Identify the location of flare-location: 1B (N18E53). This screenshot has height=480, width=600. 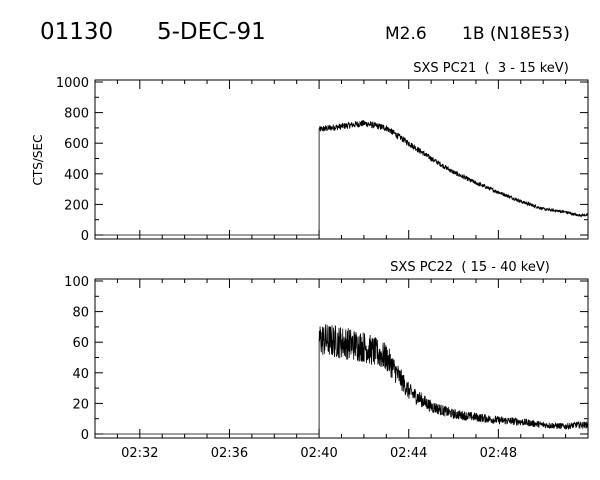
(516, 34).